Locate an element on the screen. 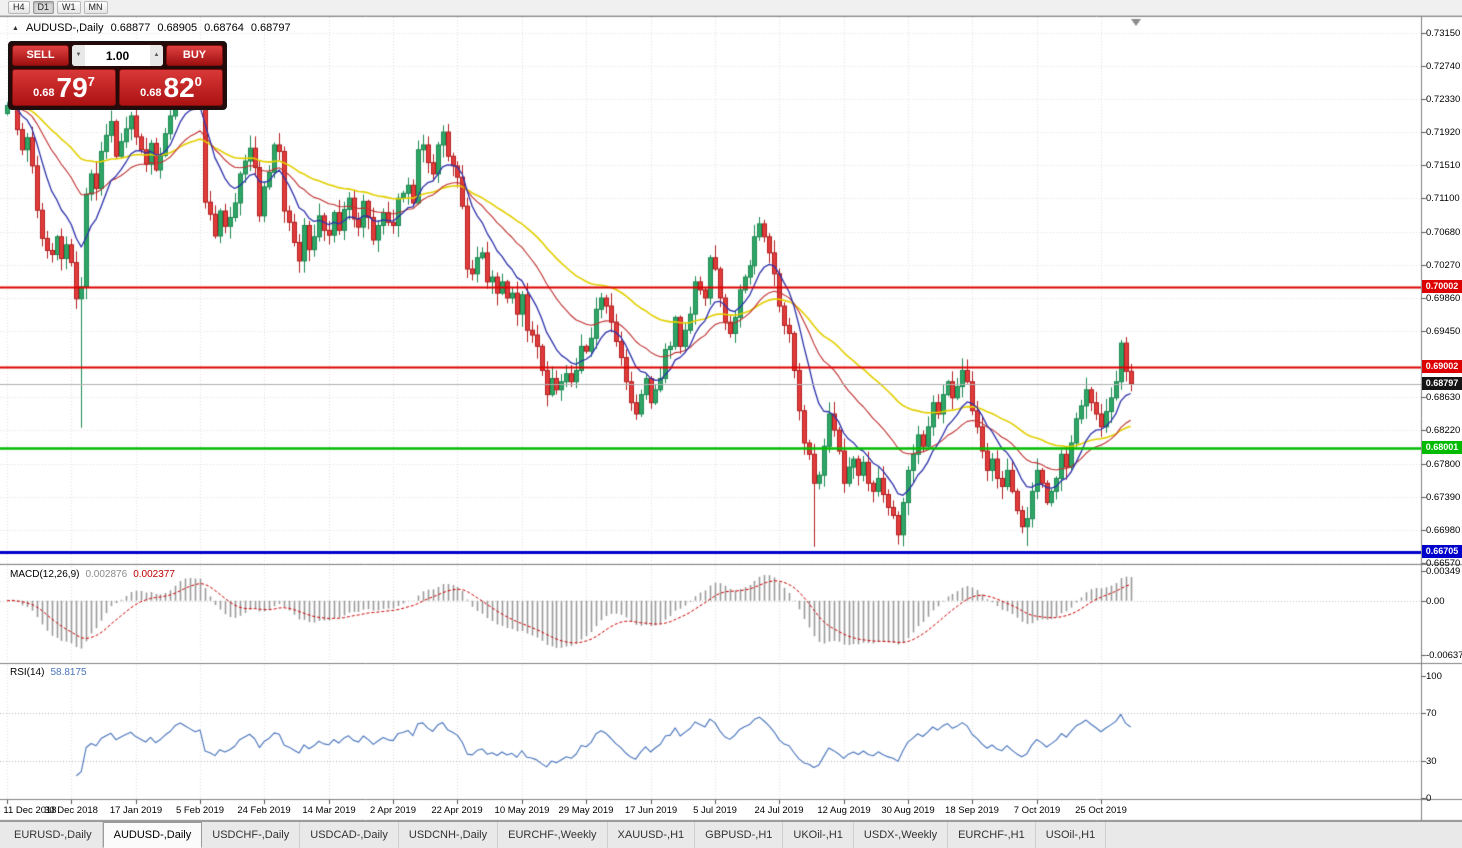 The image size is (1462, 848). chart-tab-usoilh1: USOil-,H1 is located at coordinates (1071, 835).